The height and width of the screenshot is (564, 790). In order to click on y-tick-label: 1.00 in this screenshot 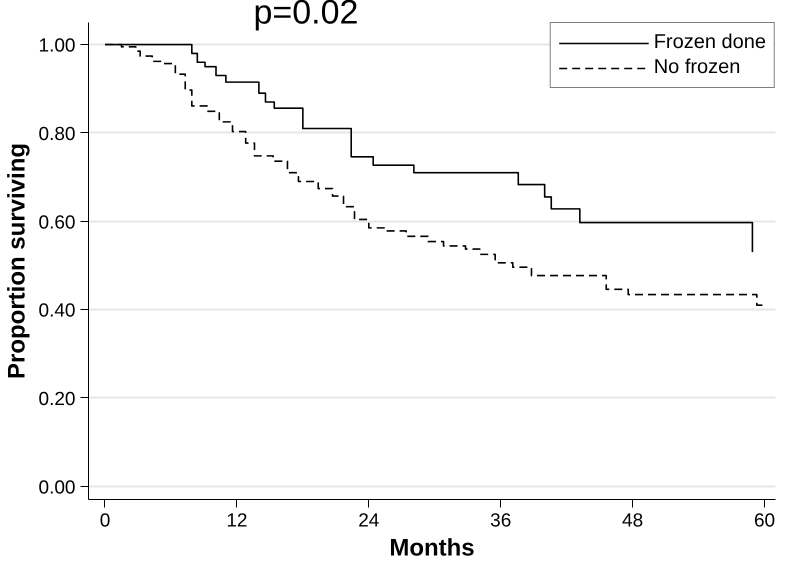, I will do `click(57, 46)`.